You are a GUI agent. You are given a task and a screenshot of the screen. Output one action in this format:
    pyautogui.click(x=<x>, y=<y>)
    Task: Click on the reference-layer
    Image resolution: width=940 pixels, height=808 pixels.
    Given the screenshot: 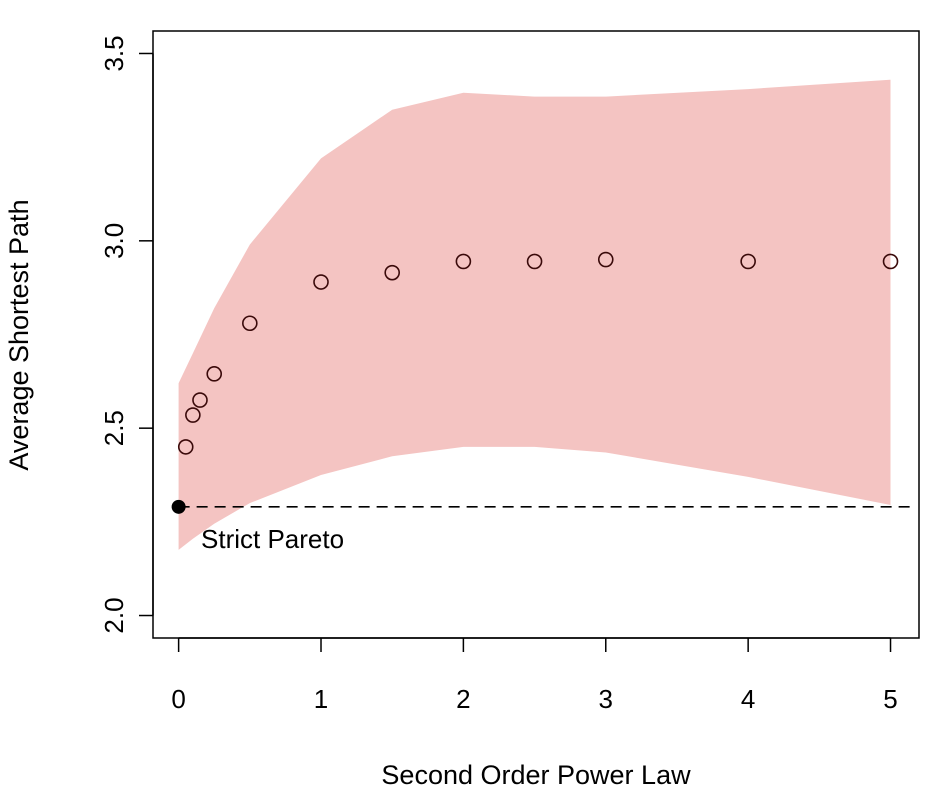 What is the action you would take?
    pyautogui.click(x=543, y=506)
    